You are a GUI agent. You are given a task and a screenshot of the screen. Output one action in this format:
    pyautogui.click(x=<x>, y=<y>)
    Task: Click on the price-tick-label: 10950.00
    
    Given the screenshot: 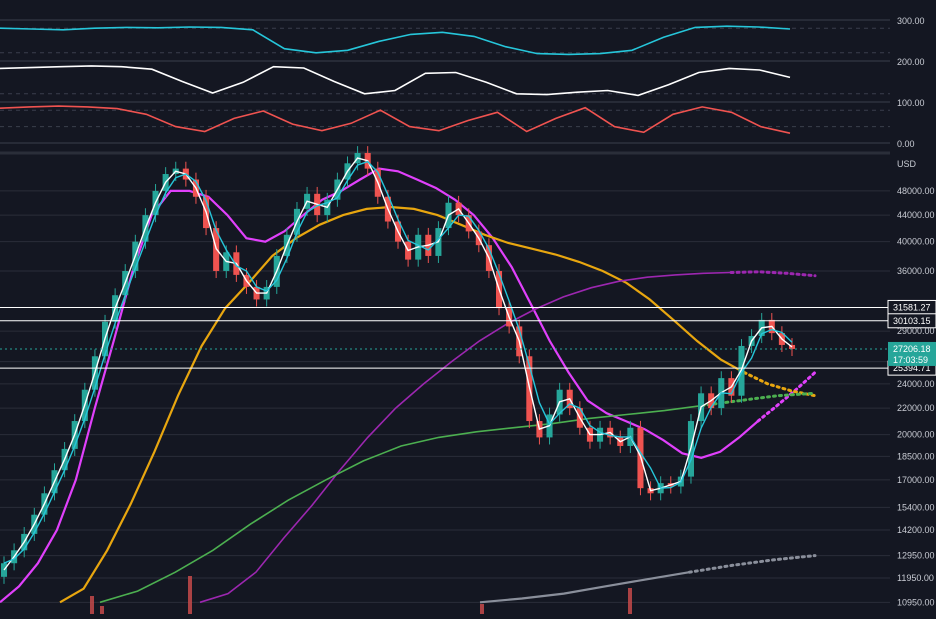 What is the action you would take?
    pyautogui.click(x=916, y=602)
    